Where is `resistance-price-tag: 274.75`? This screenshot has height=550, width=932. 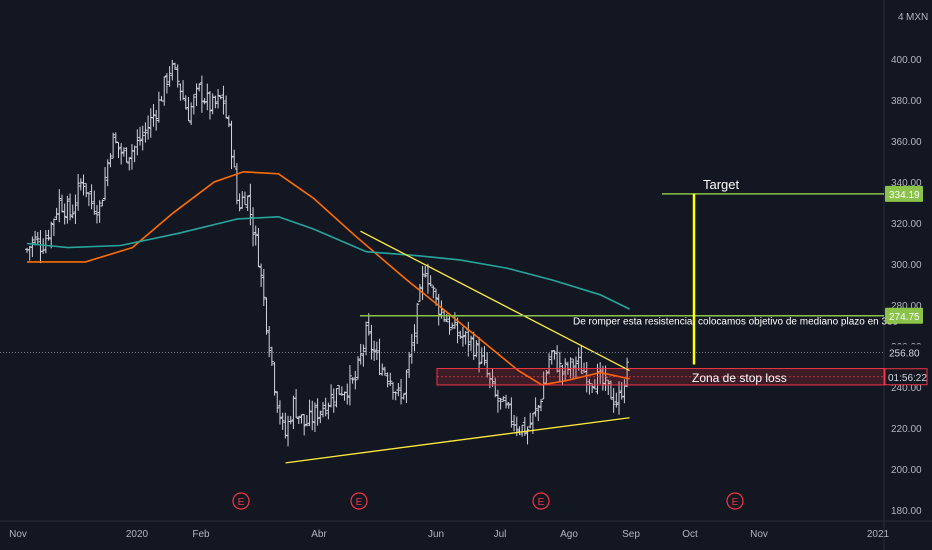 resistance-price-tag: 274.75 is located at coordinates (904, 315).